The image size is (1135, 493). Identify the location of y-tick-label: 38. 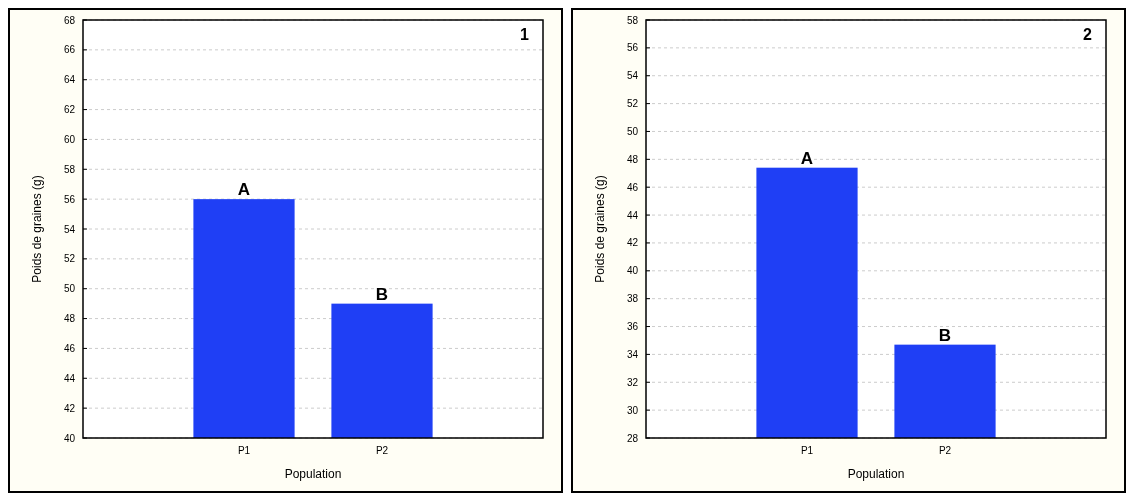
(632, 299).